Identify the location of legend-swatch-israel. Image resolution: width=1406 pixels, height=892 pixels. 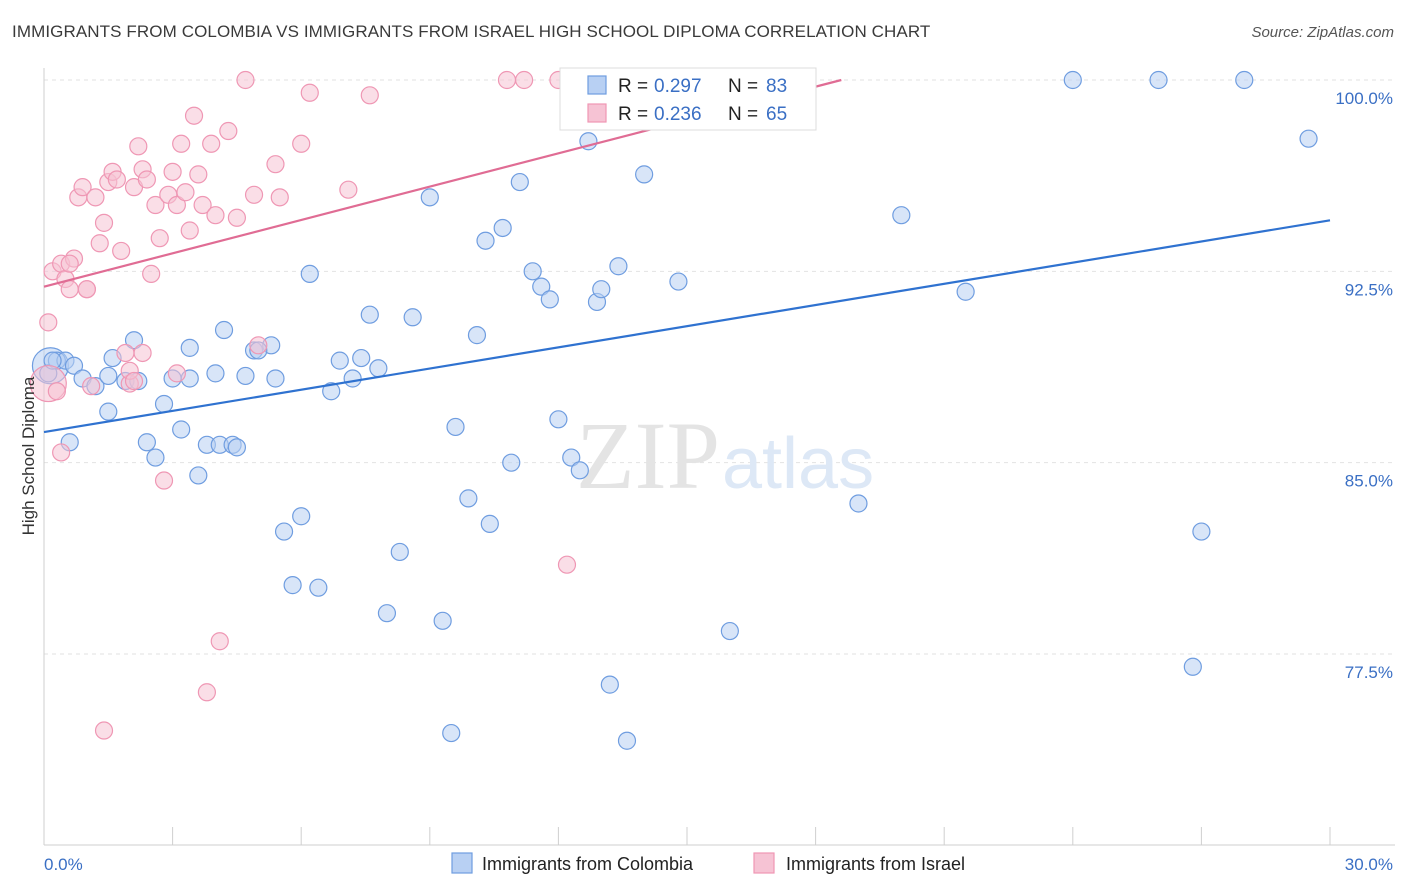
(597, 113).